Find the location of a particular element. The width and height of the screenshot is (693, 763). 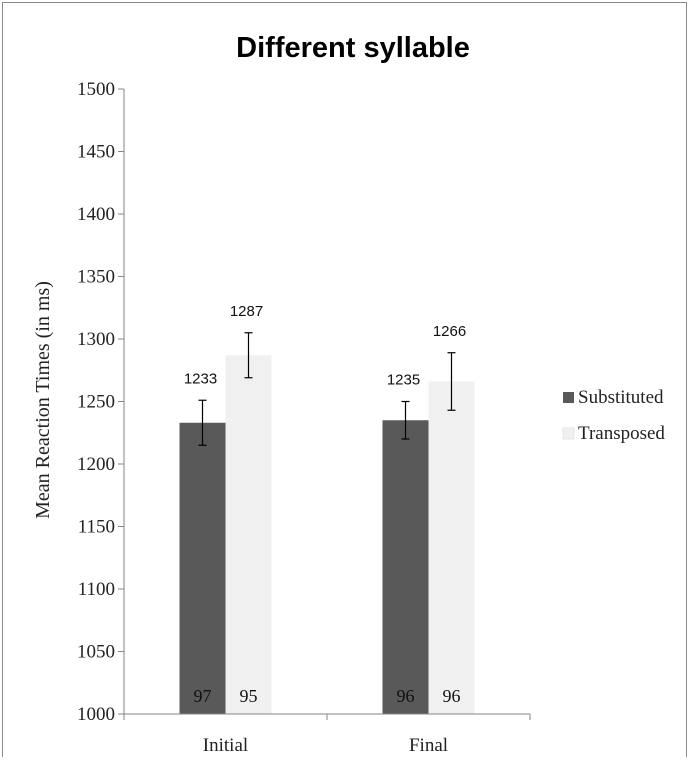

y-tick-label: 1500 is located at coordinates (96, 89).